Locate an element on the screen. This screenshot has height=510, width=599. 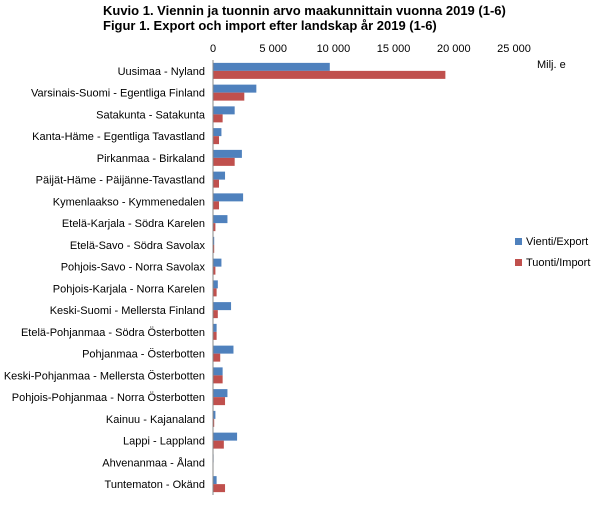
legend-label: Vienti/Export is located at coordinates (557, 242).